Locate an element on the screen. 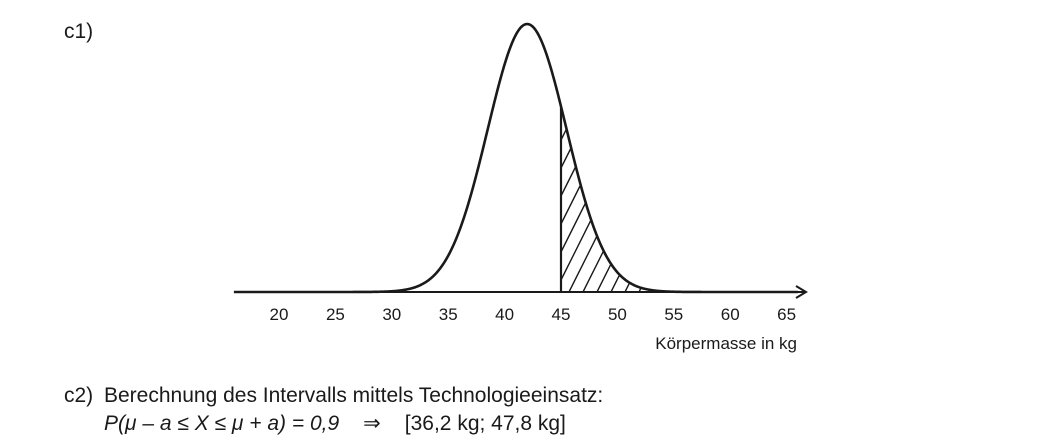 This screenshot has width=1040, height=441. x-tick-label: 65 is located at coordinates (786, 314).